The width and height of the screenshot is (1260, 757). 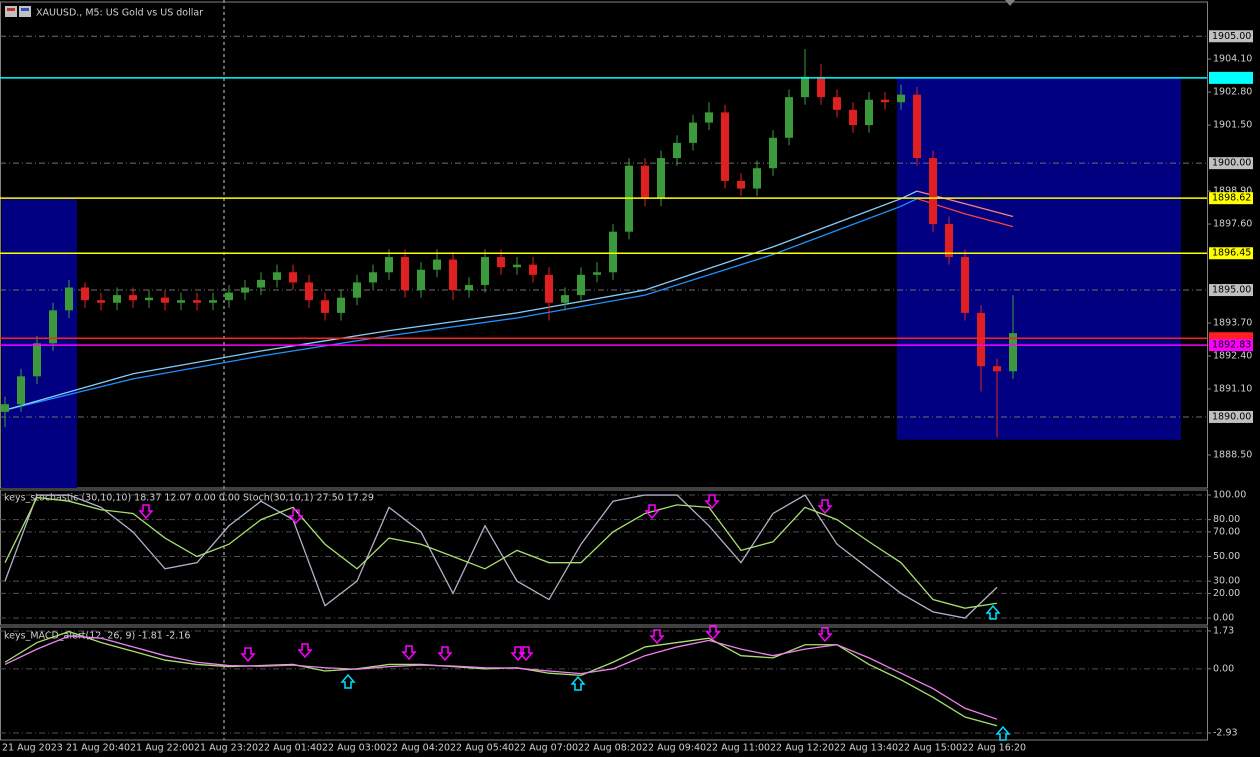 I want to click on x-tick-label: 22 Aug 16:20, so click(x=994, y=748).